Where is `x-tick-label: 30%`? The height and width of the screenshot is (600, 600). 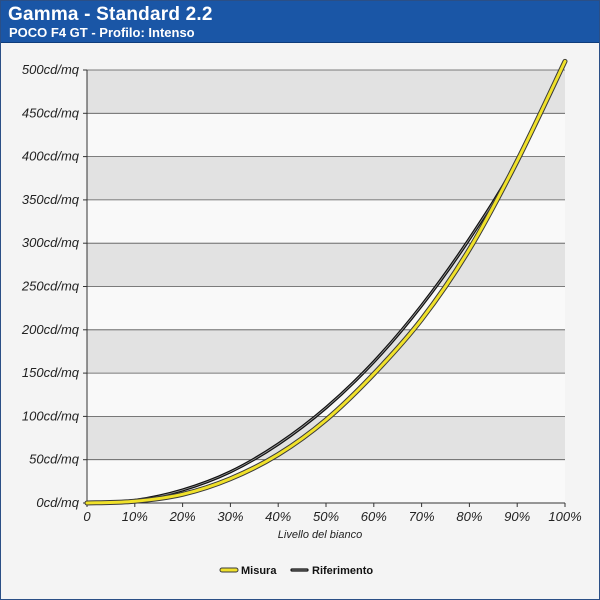 x-tick-label: 30% is located at coordinates (230, 516).